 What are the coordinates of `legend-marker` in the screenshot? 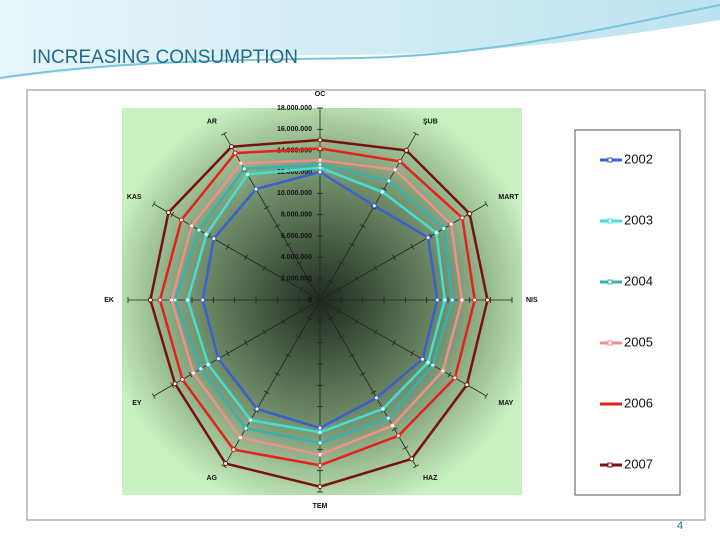 It's located at (610, 343).